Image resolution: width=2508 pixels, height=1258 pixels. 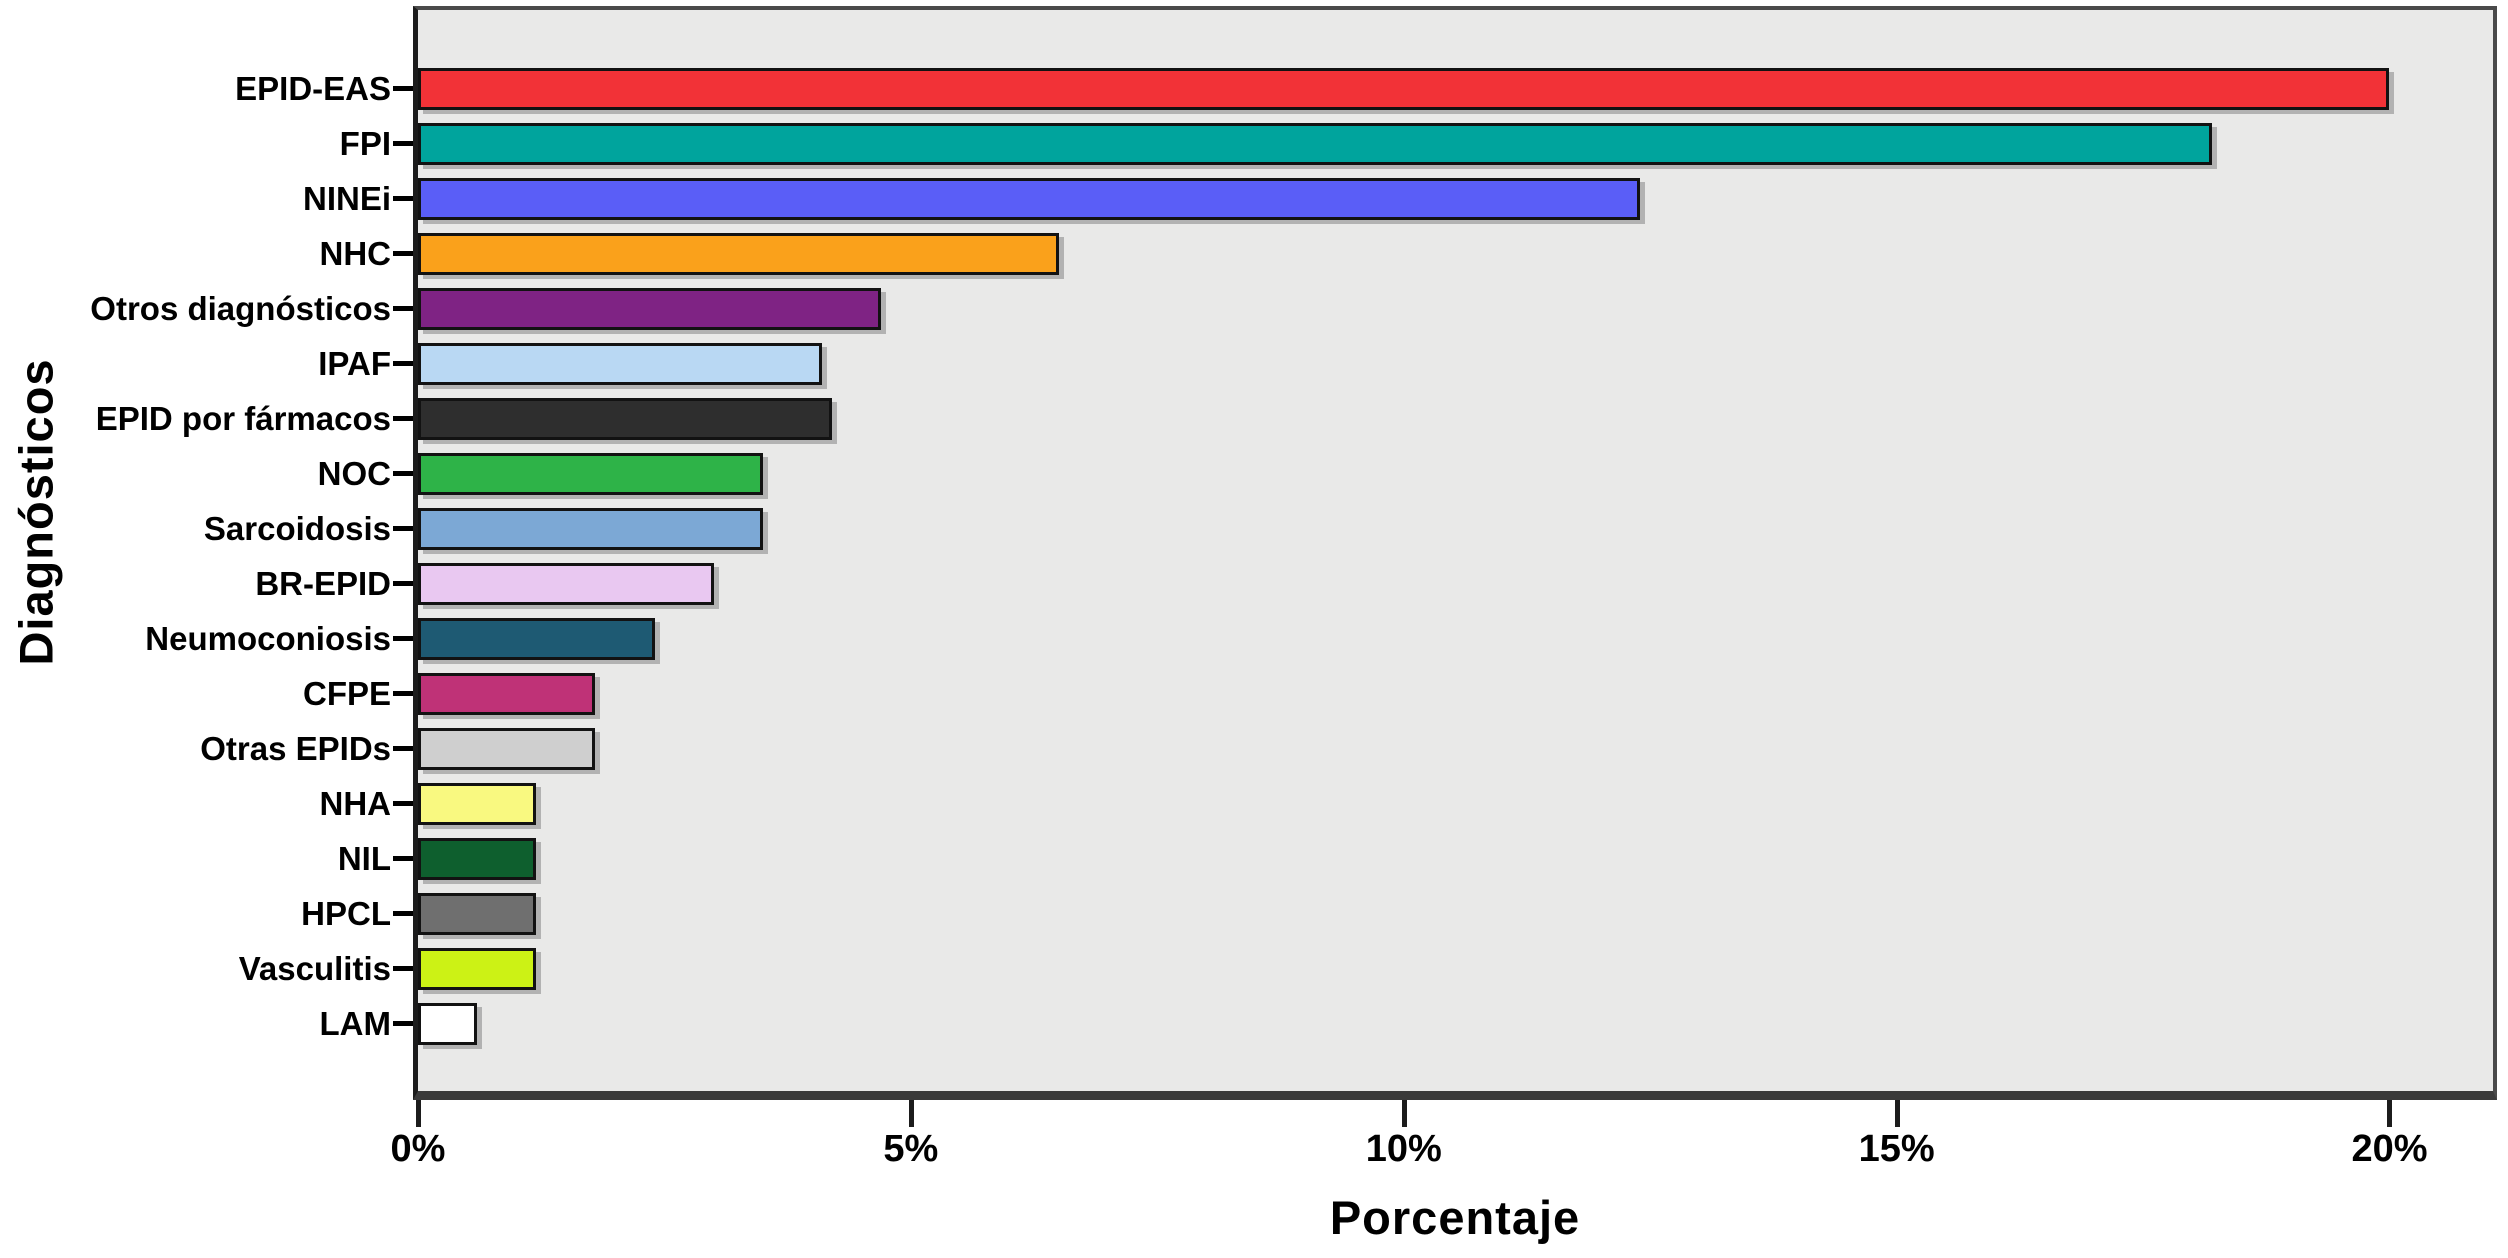 What do you see at coordinates (590, 474) in the screenshot?
I see `bar-noc` at bounding box center [590, 474].